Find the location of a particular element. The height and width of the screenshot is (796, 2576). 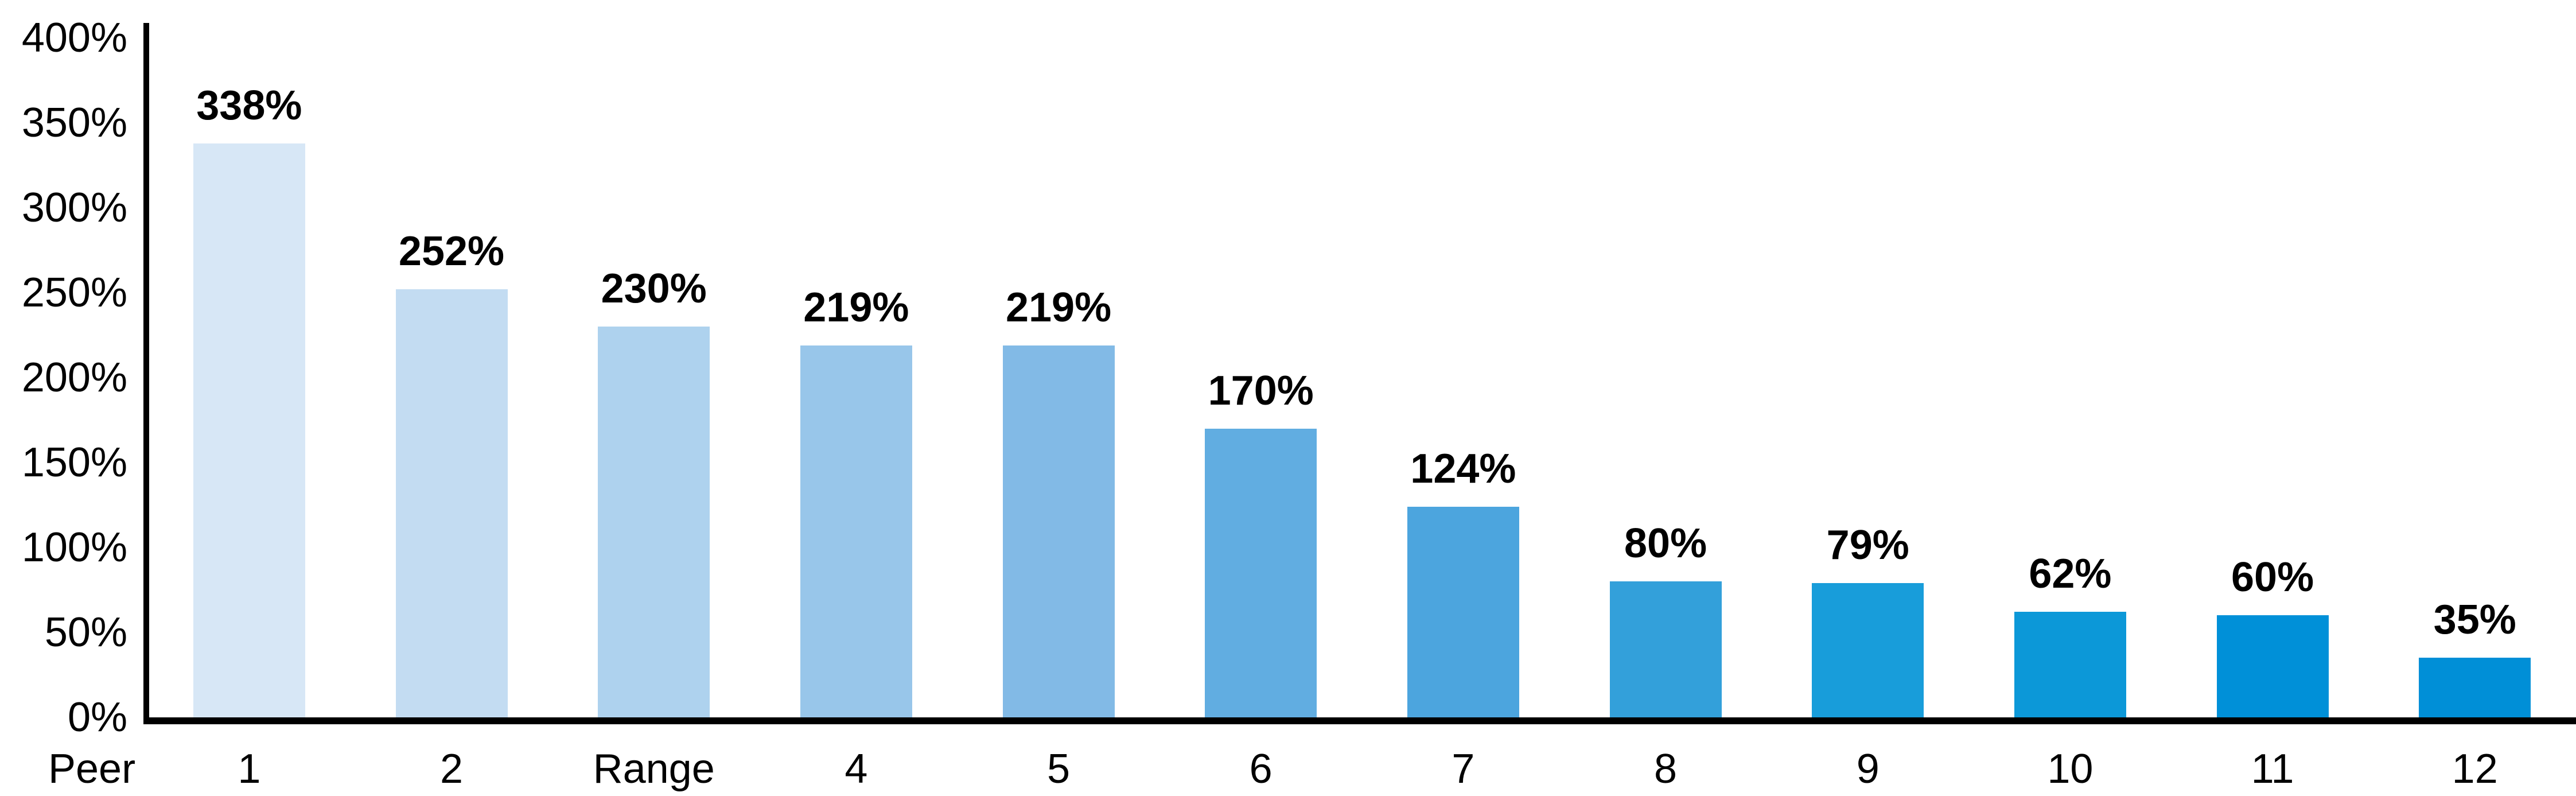

bar-slot: 80% is located at coordinates (1666, 377).